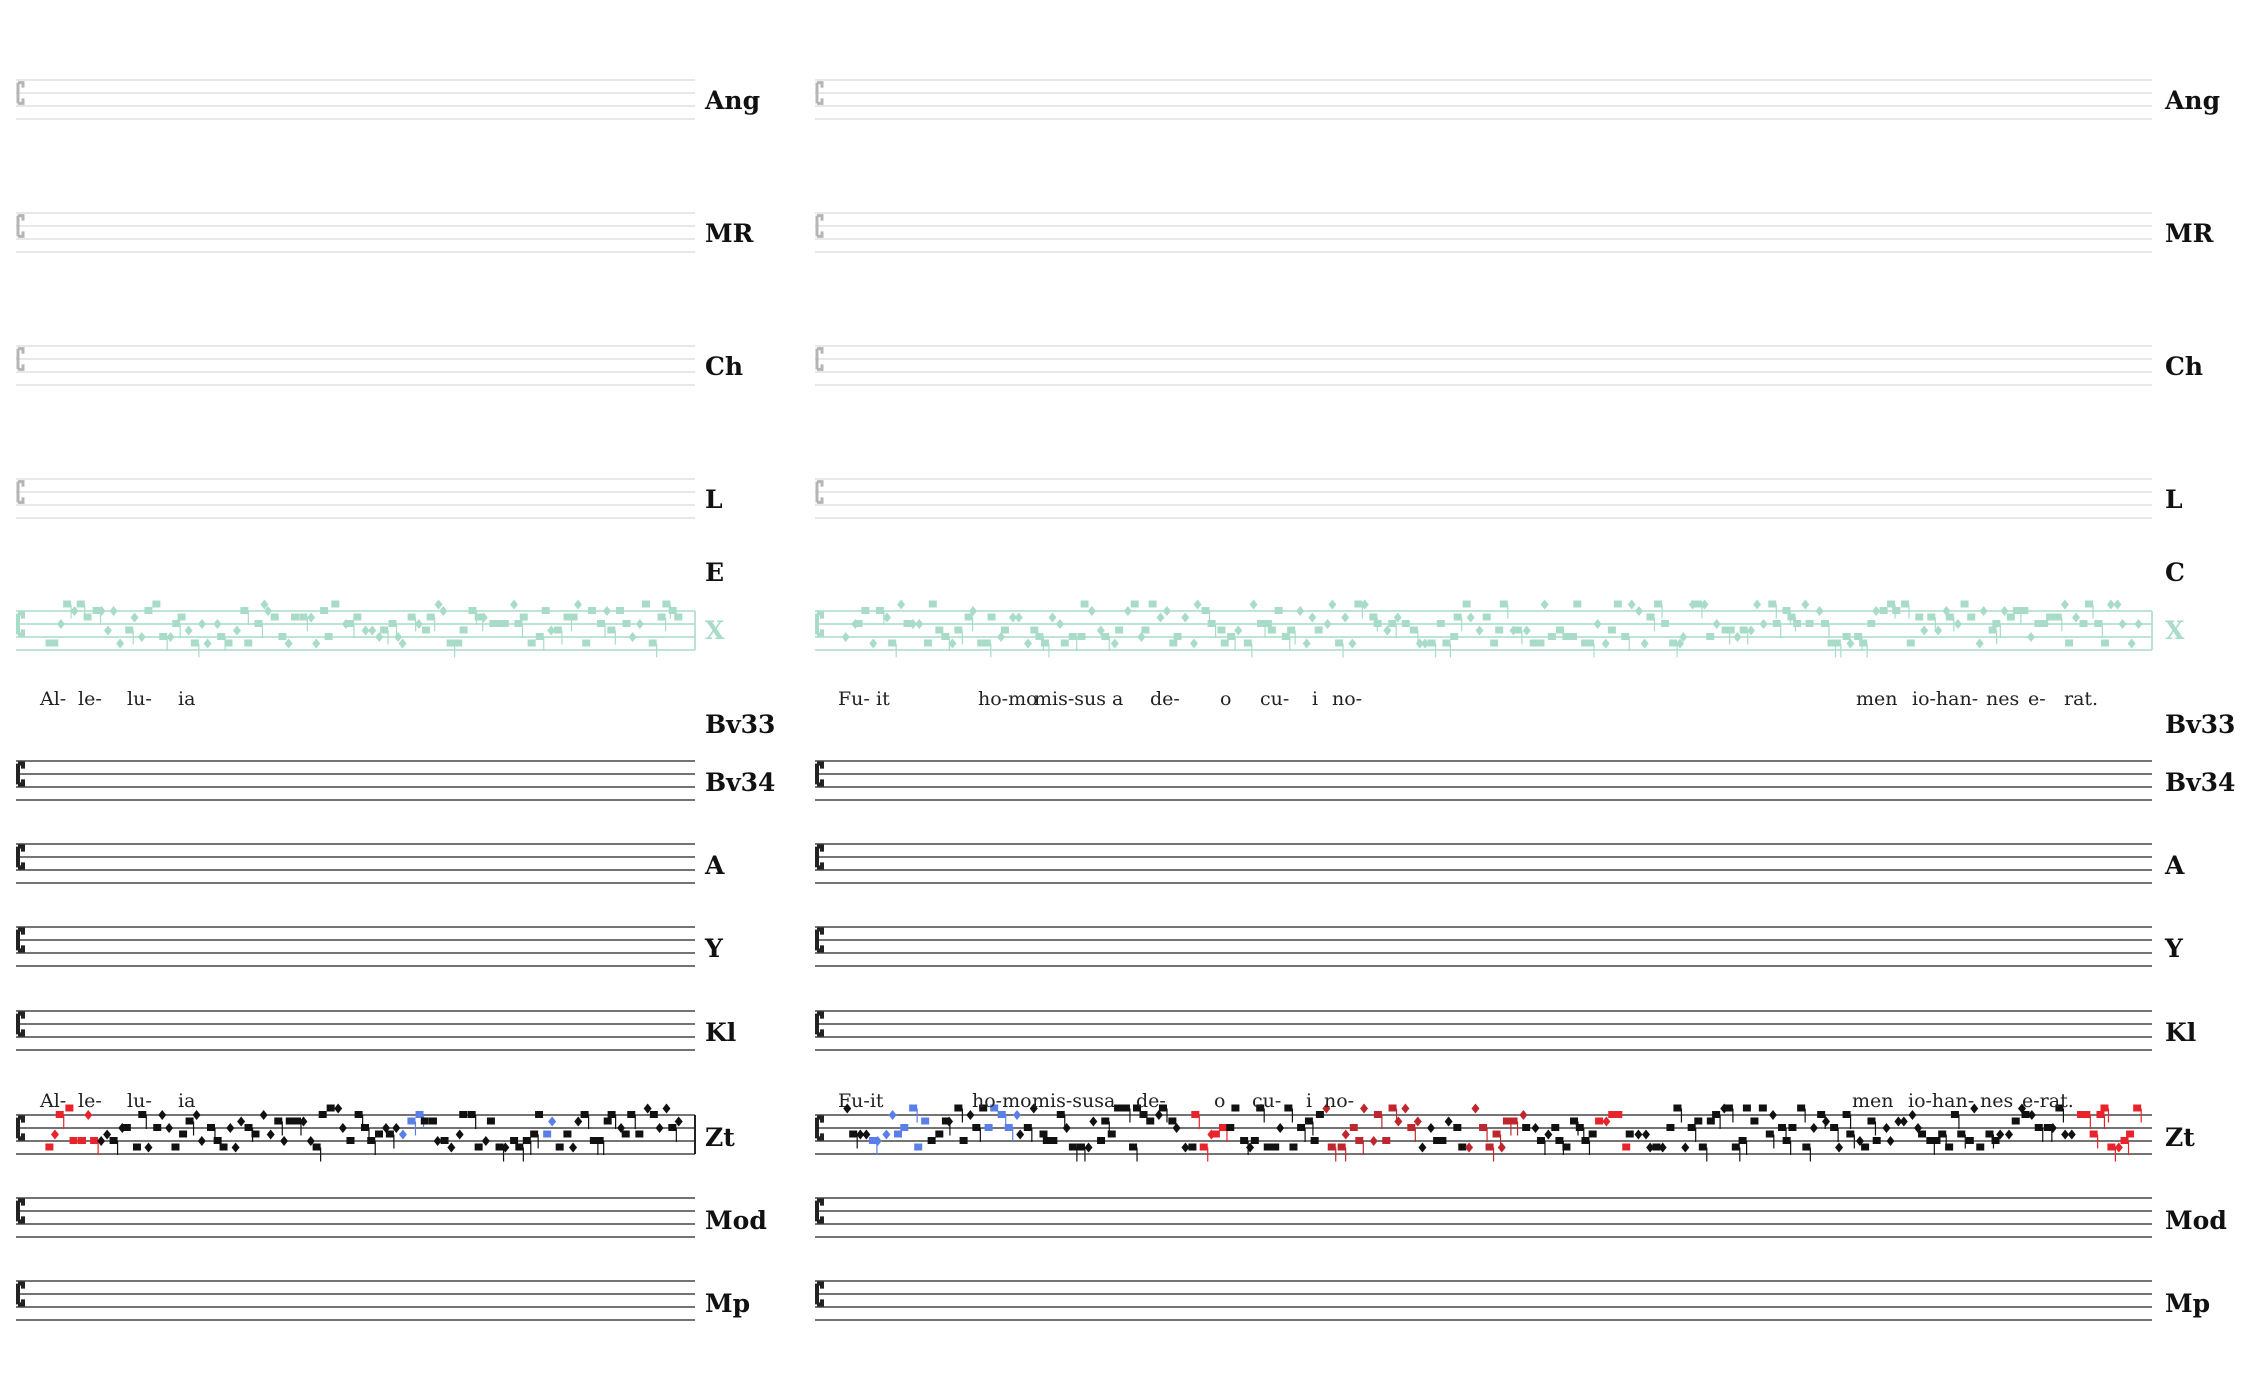  Describe the element at coordinates (1945, 699) in the screenshot. I see `lyric-syllable: io-han-` at that location.